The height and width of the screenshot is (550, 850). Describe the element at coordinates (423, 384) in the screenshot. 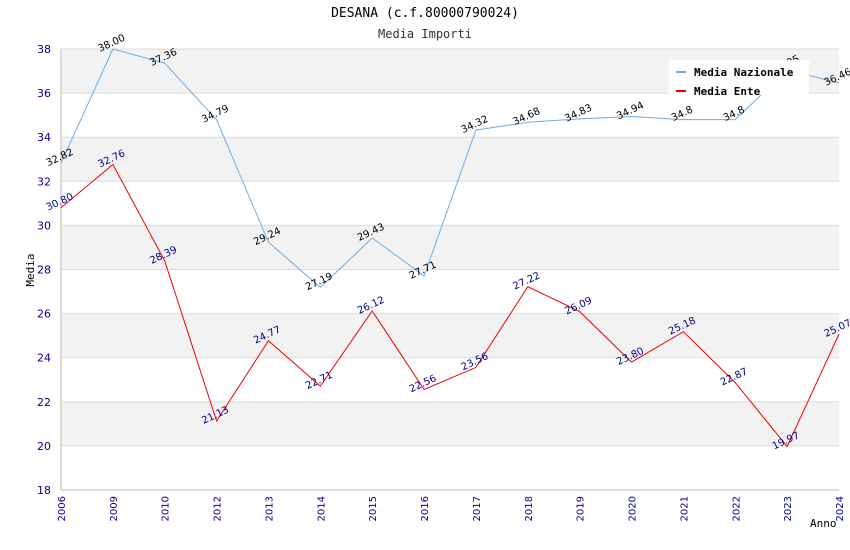

I see `data-label-ente: 22.56` at that location.